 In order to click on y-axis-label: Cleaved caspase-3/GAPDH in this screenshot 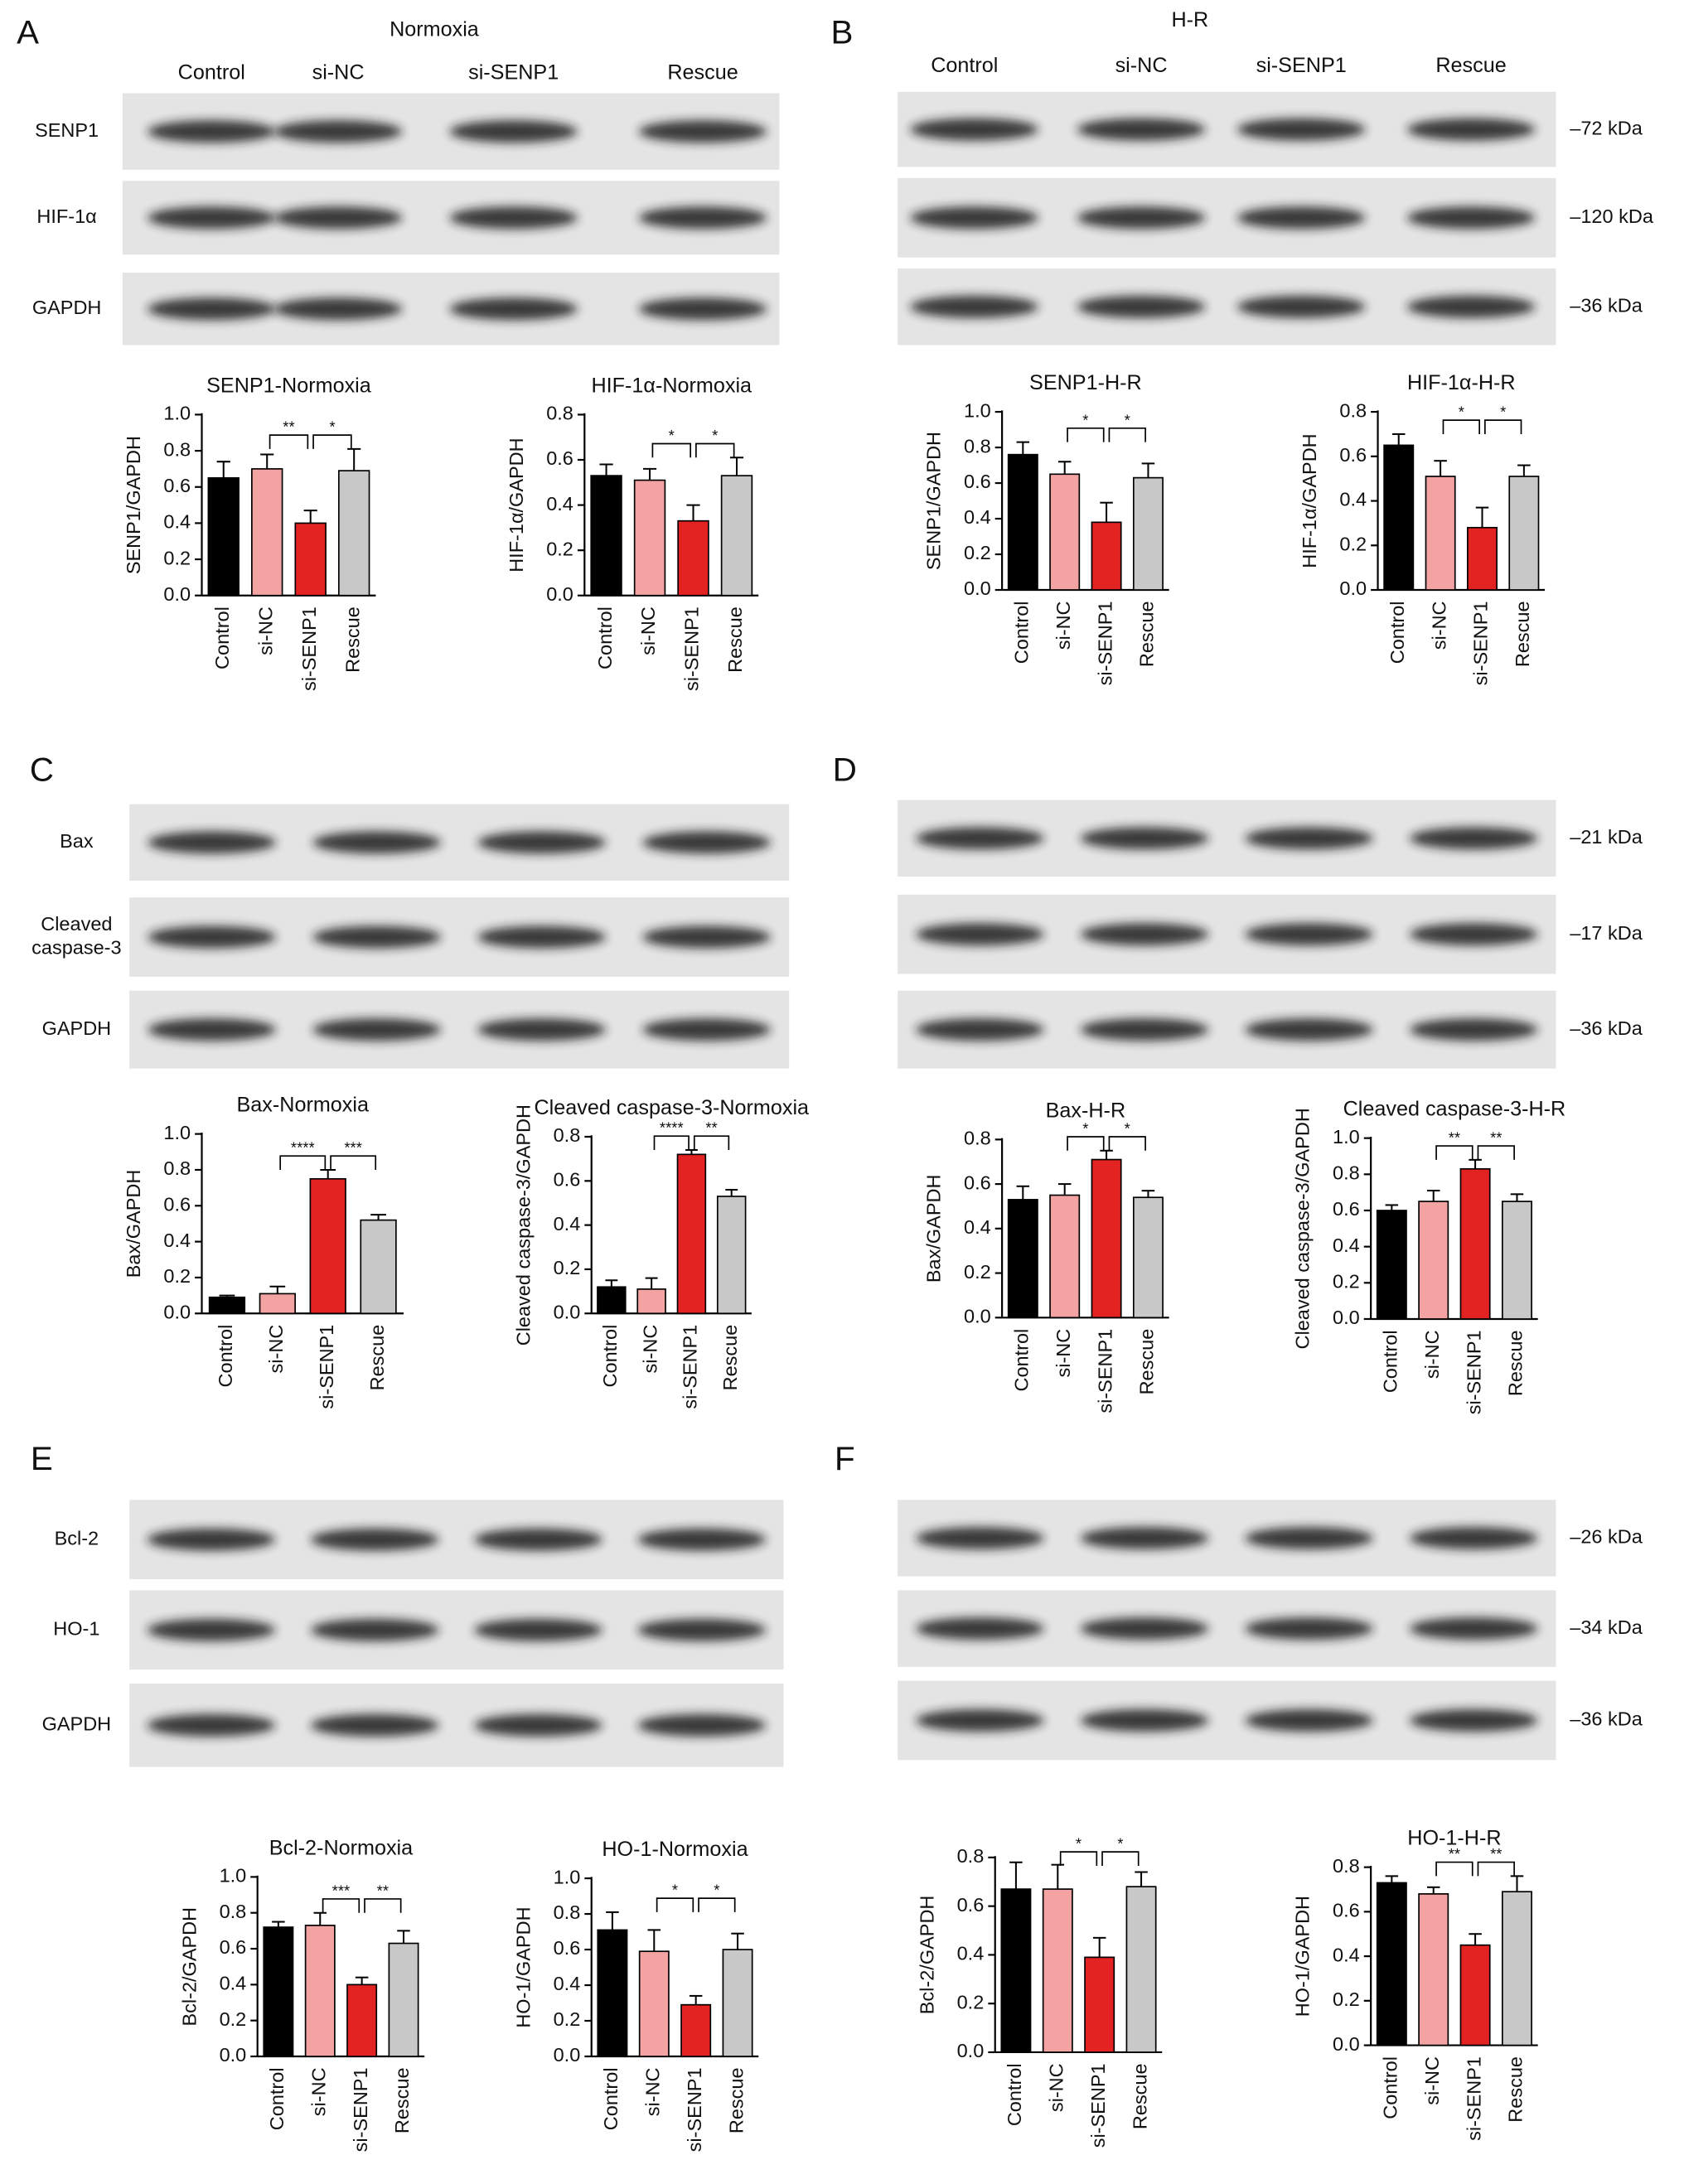, I will do `click(1303, 1228)`.